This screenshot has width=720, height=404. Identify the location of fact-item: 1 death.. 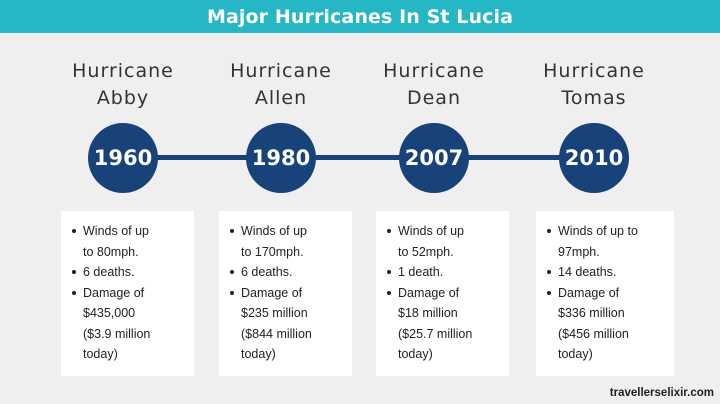
(443, 272).